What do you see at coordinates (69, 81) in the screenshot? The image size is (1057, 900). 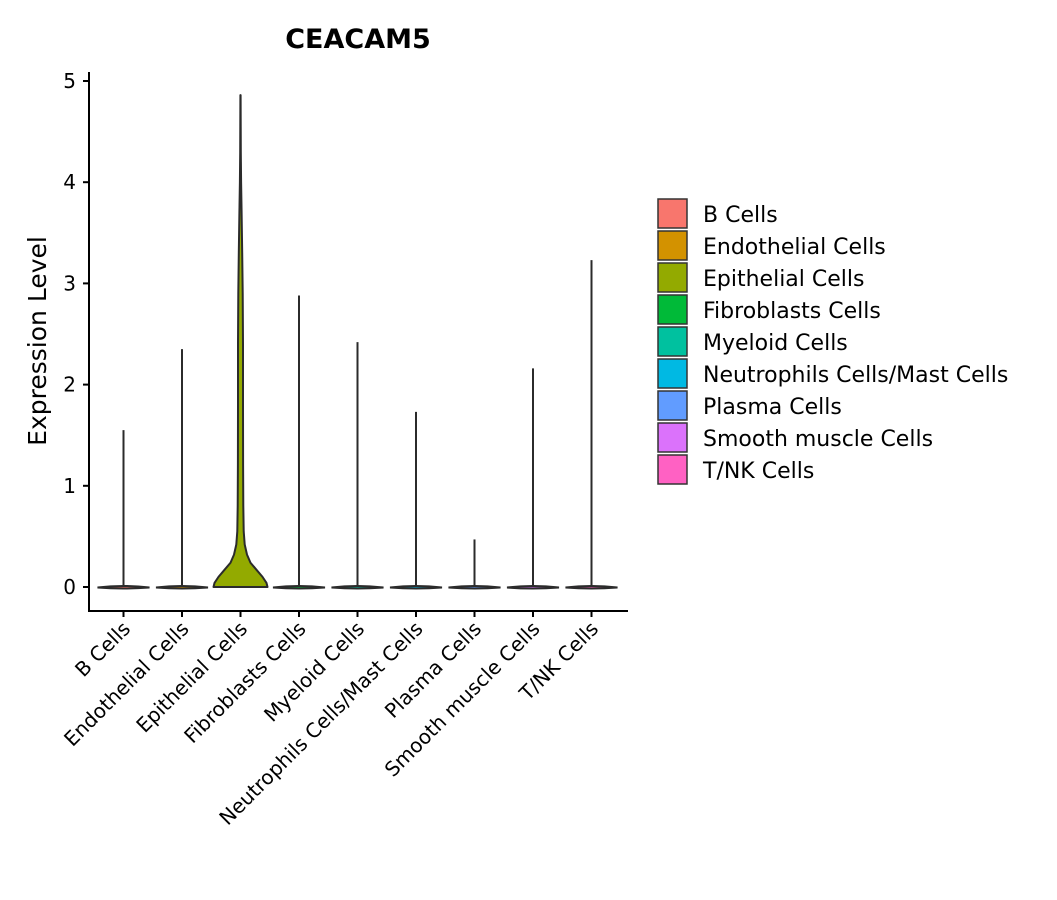 I see `y-tick-label: 5` at bounding box center [69, 81].